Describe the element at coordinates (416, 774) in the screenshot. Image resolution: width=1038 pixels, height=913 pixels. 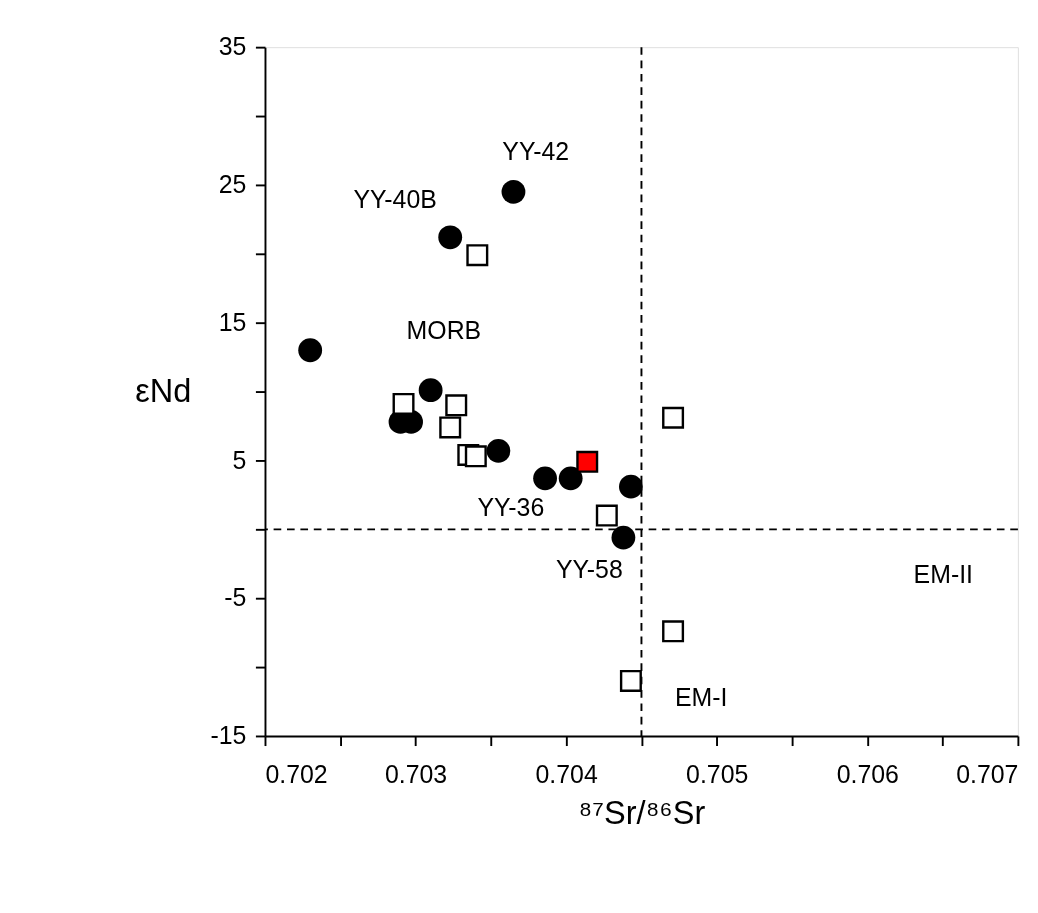
I see `x-tick-label: 0.703` at that location.